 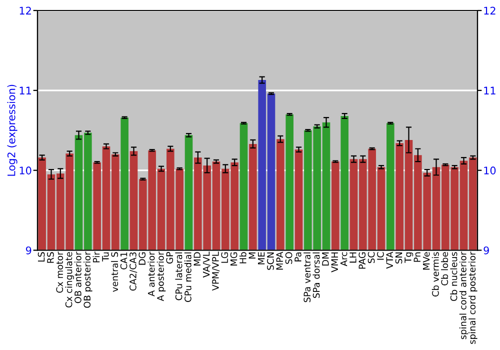 I want to click on x-tick-label: VMH, so click(x=334, y=262).